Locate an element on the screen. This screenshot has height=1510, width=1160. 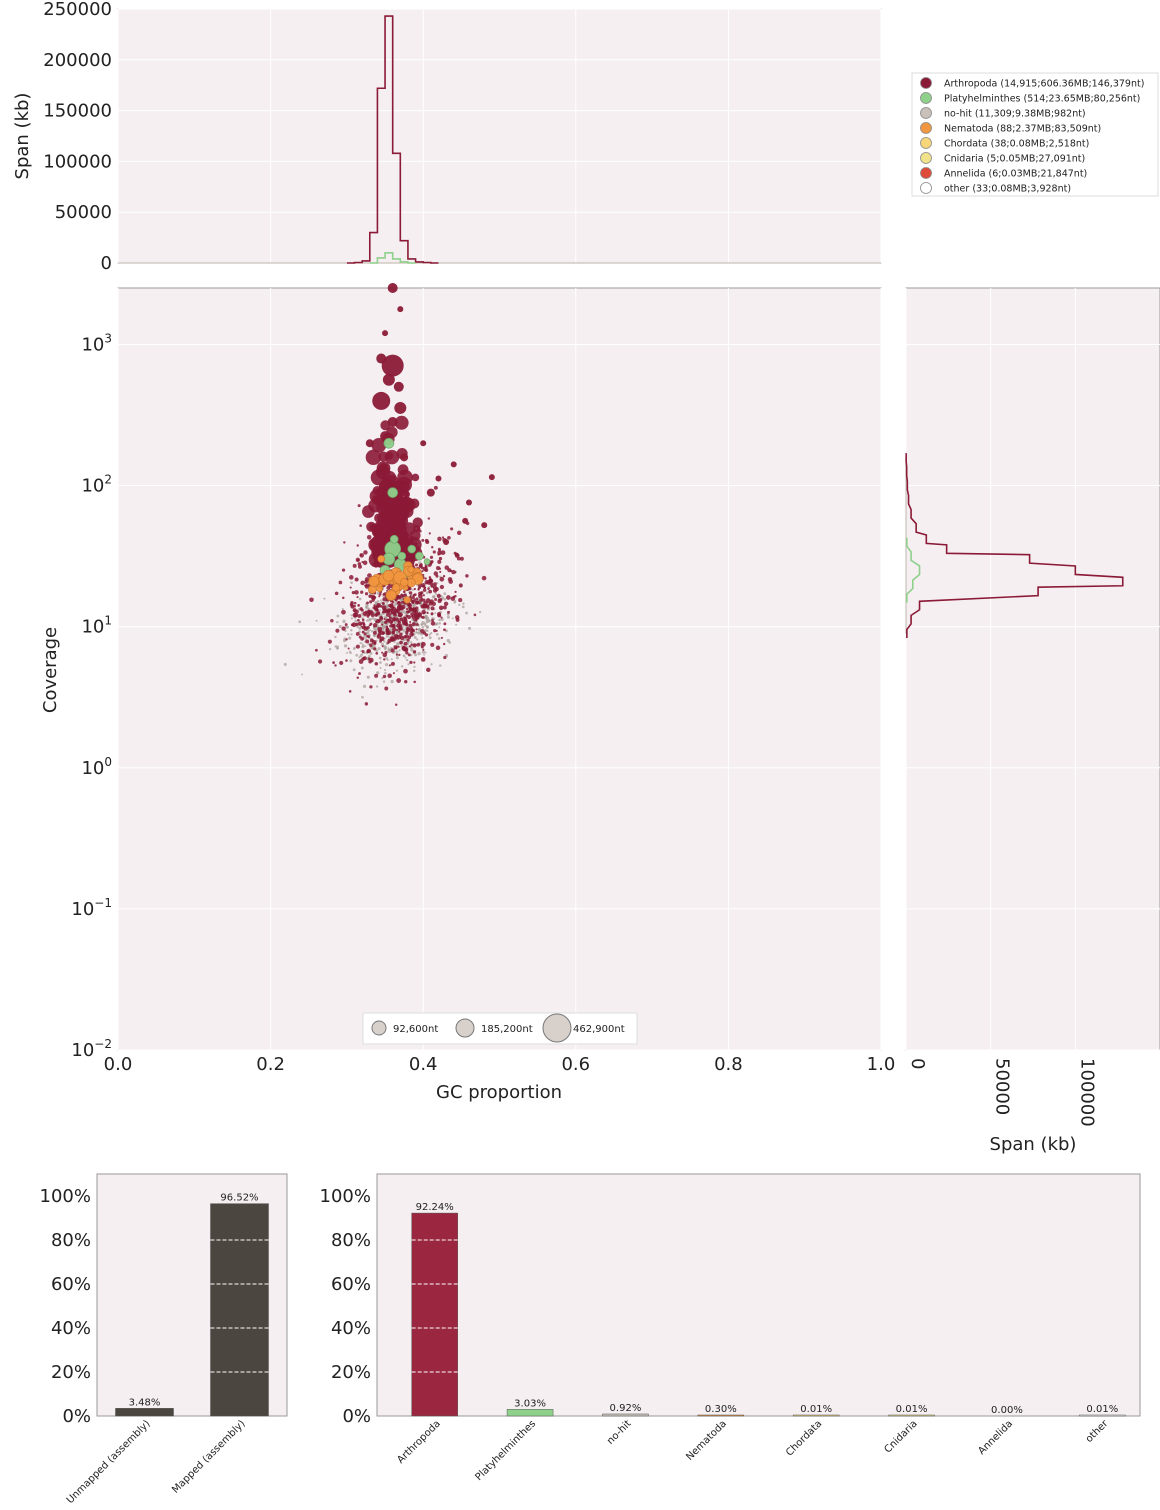
taxa-value-label: 0.00% is located at coordinates (1007, 1410).